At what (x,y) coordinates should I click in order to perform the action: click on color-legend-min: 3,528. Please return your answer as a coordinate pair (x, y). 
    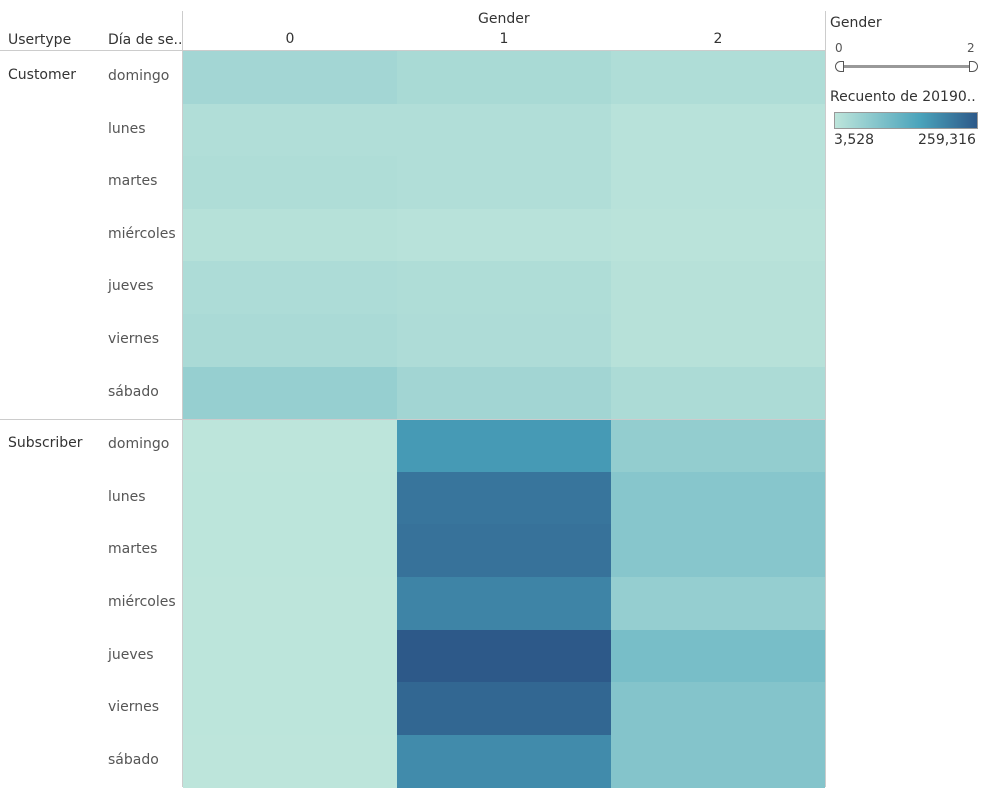
    Looking at the image, I should click on (854, 140).